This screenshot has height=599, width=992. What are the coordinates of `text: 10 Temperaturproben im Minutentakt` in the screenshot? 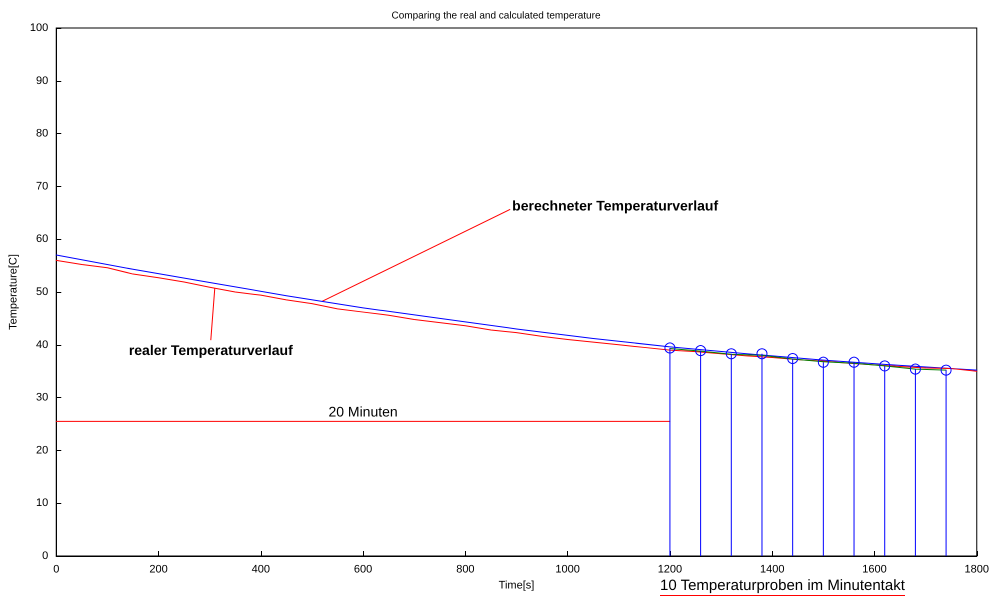 It's located at (782, 586).